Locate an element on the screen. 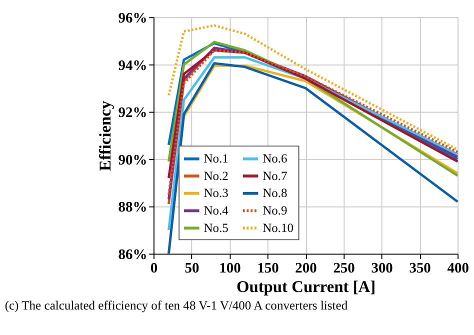 Image resolution: width=474 pixels, height=335 pixels. y-tick-label: 92% is located at coordinates (133, 113).